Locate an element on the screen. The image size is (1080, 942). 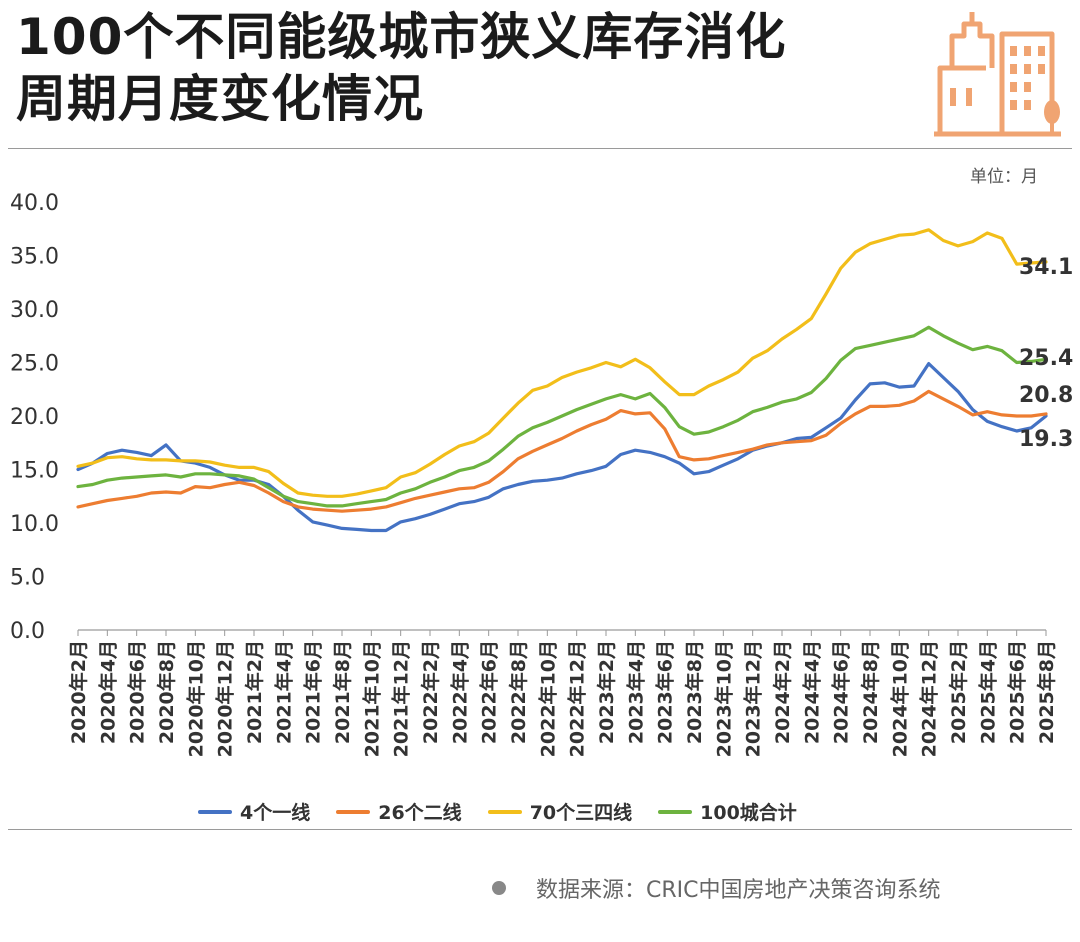
legend-label-total: 100城合计 is located at coordinates (748, 813).